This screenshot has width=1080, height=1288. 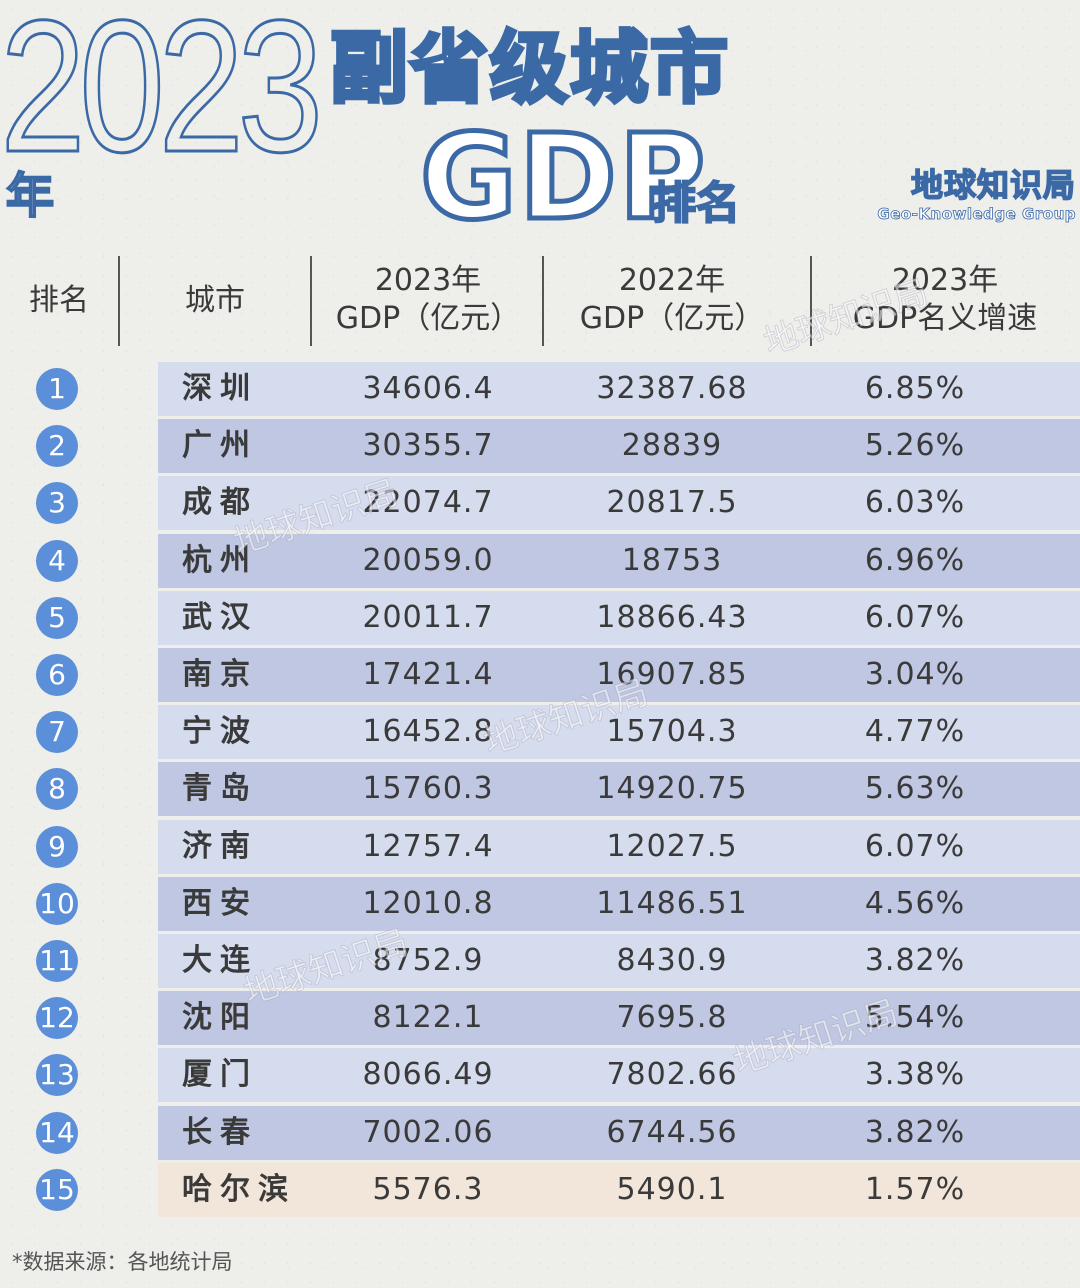 What do you see at coordinates (672, 1018) in the screenshot?
I see `gdp-2022-cell: 7695.8` at bounding box center [672, 1018].